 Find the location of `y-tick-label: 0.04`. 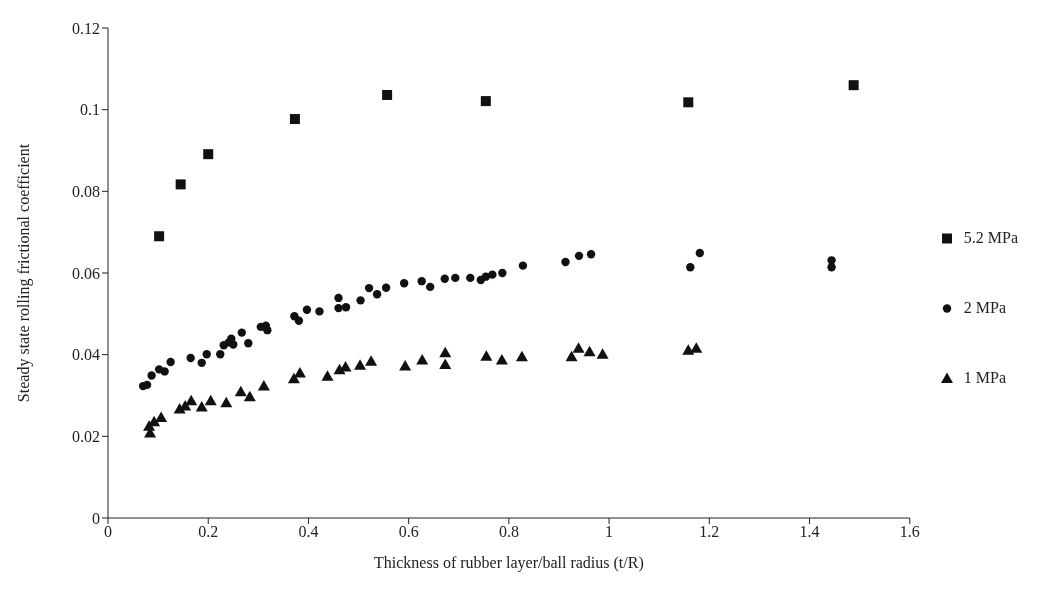

y-tick-label: 0.04 is located at coordinates (86, 355).